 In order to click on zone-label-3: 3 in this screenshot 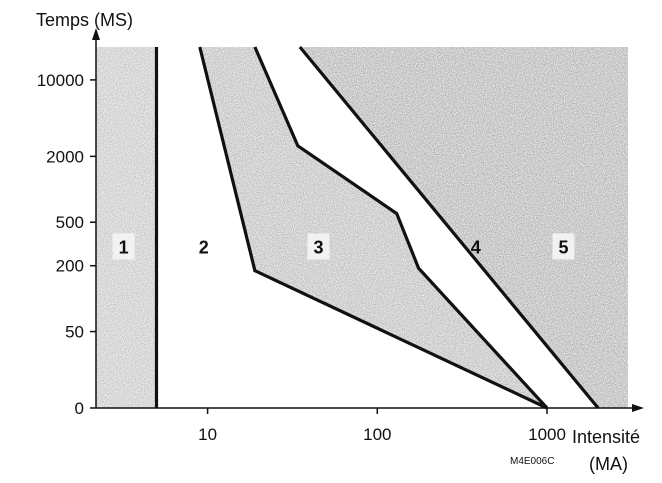, I will do `click(318, 247)`.